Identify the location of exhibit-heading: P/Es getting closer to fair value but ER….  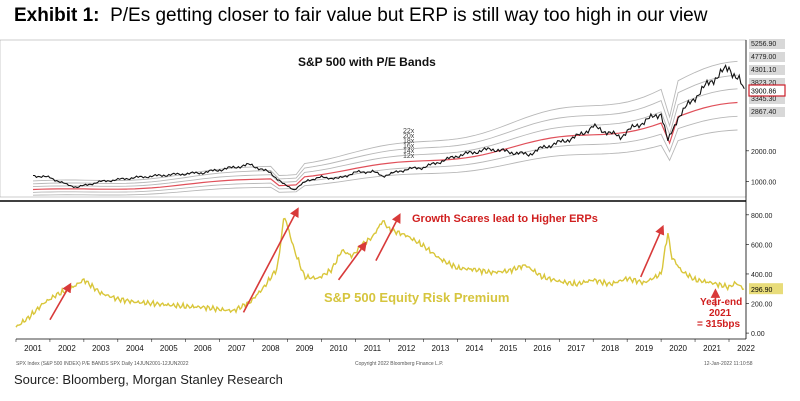
(409, 15).